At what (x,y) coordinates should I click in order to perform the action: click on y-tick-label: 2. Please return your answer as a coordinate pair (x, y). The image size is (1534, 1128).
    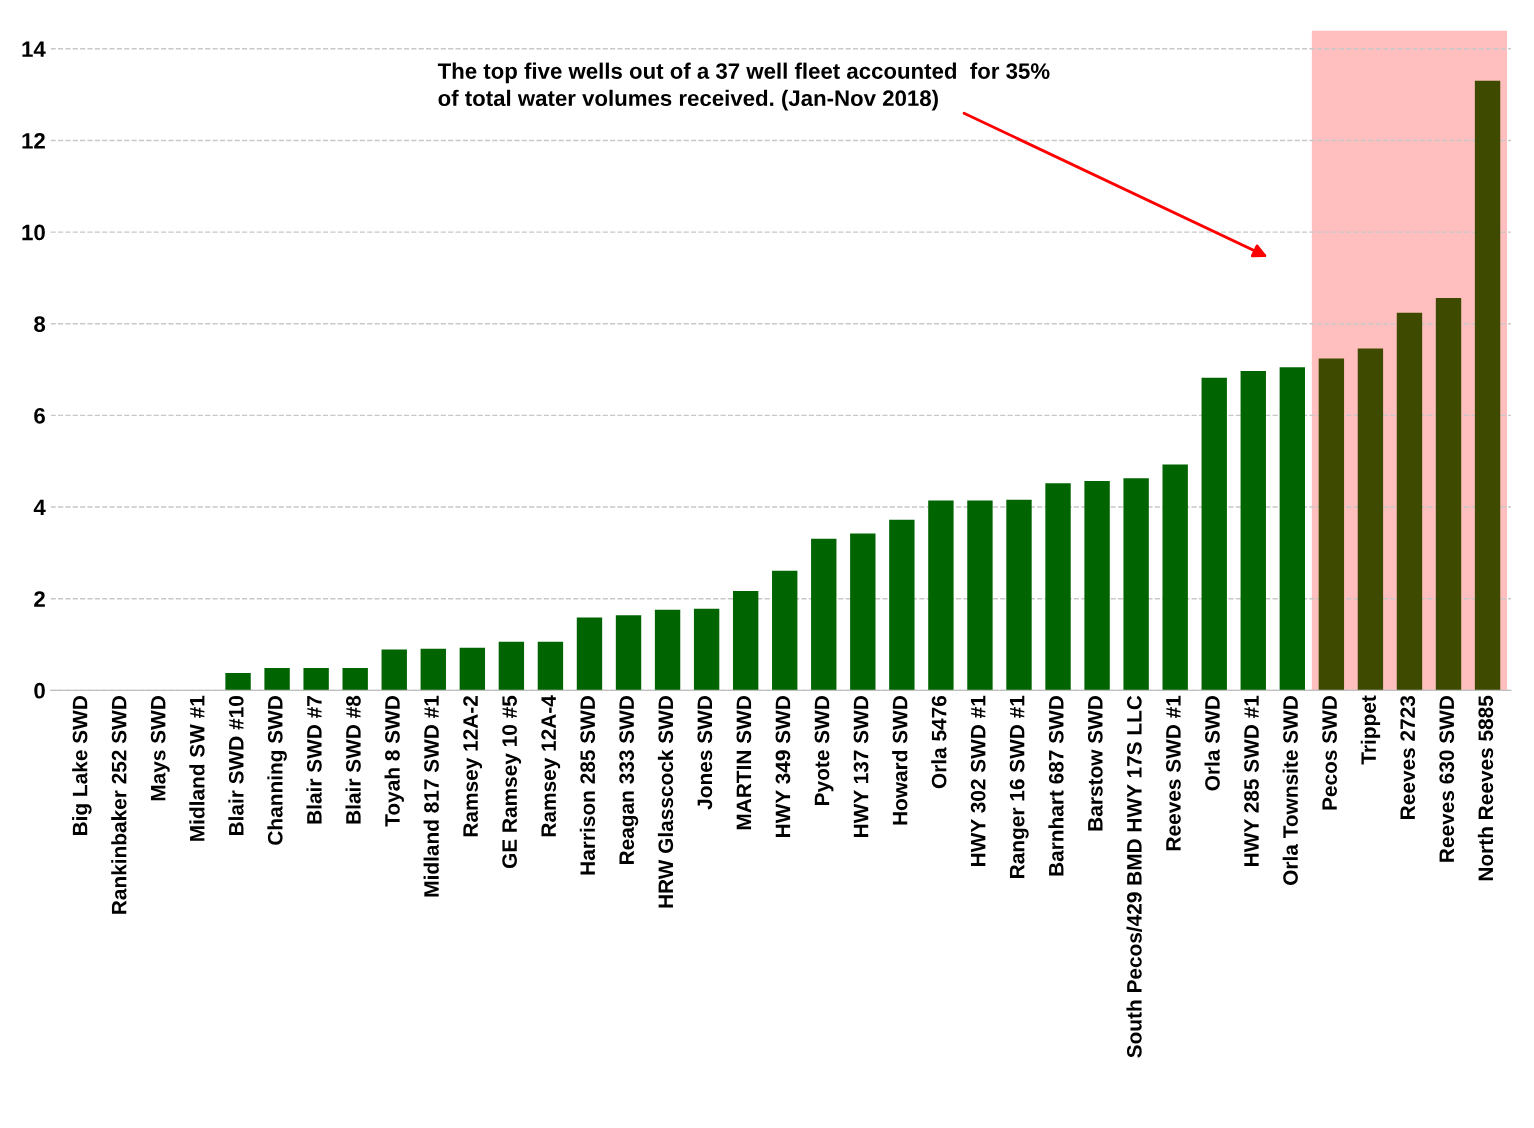
    Looking at the image, I should click on (39, 599).